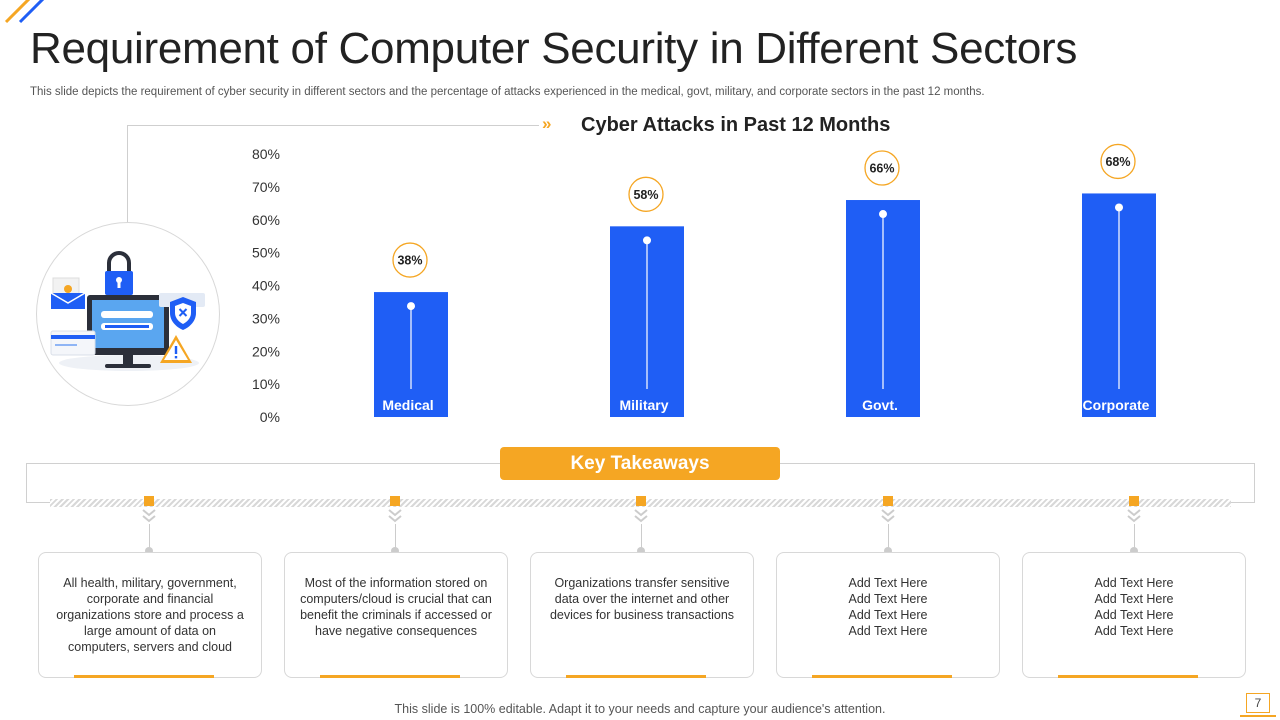 The width and height of the screenshot is (1280, 720). What do you see at coordinates (128, 331) in the screenshot?
I see `monitor-icon` at bounding box center [128, 331].